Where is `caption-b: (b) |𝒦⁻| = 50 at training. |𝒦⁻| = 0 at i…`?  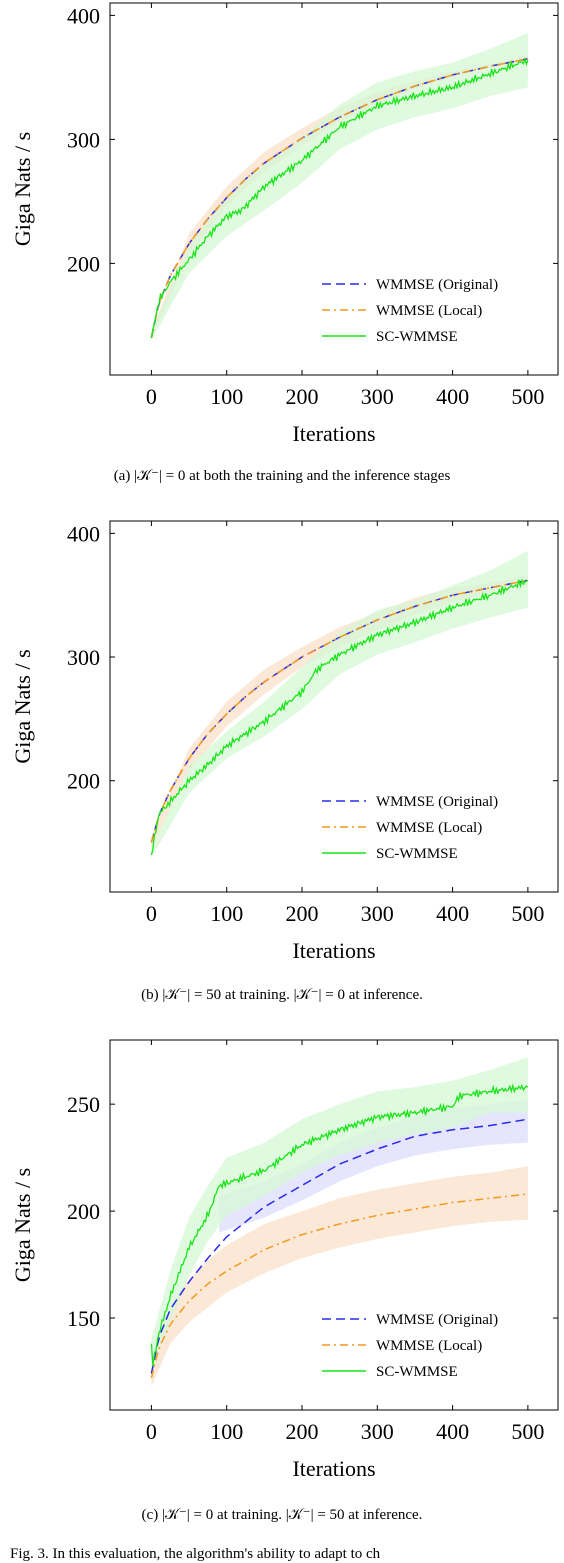
caption-b: (b) |𝒦⁻| = 50 at training. |𝒦⁻| = 0 at i… is located at coordinates (282, 995).